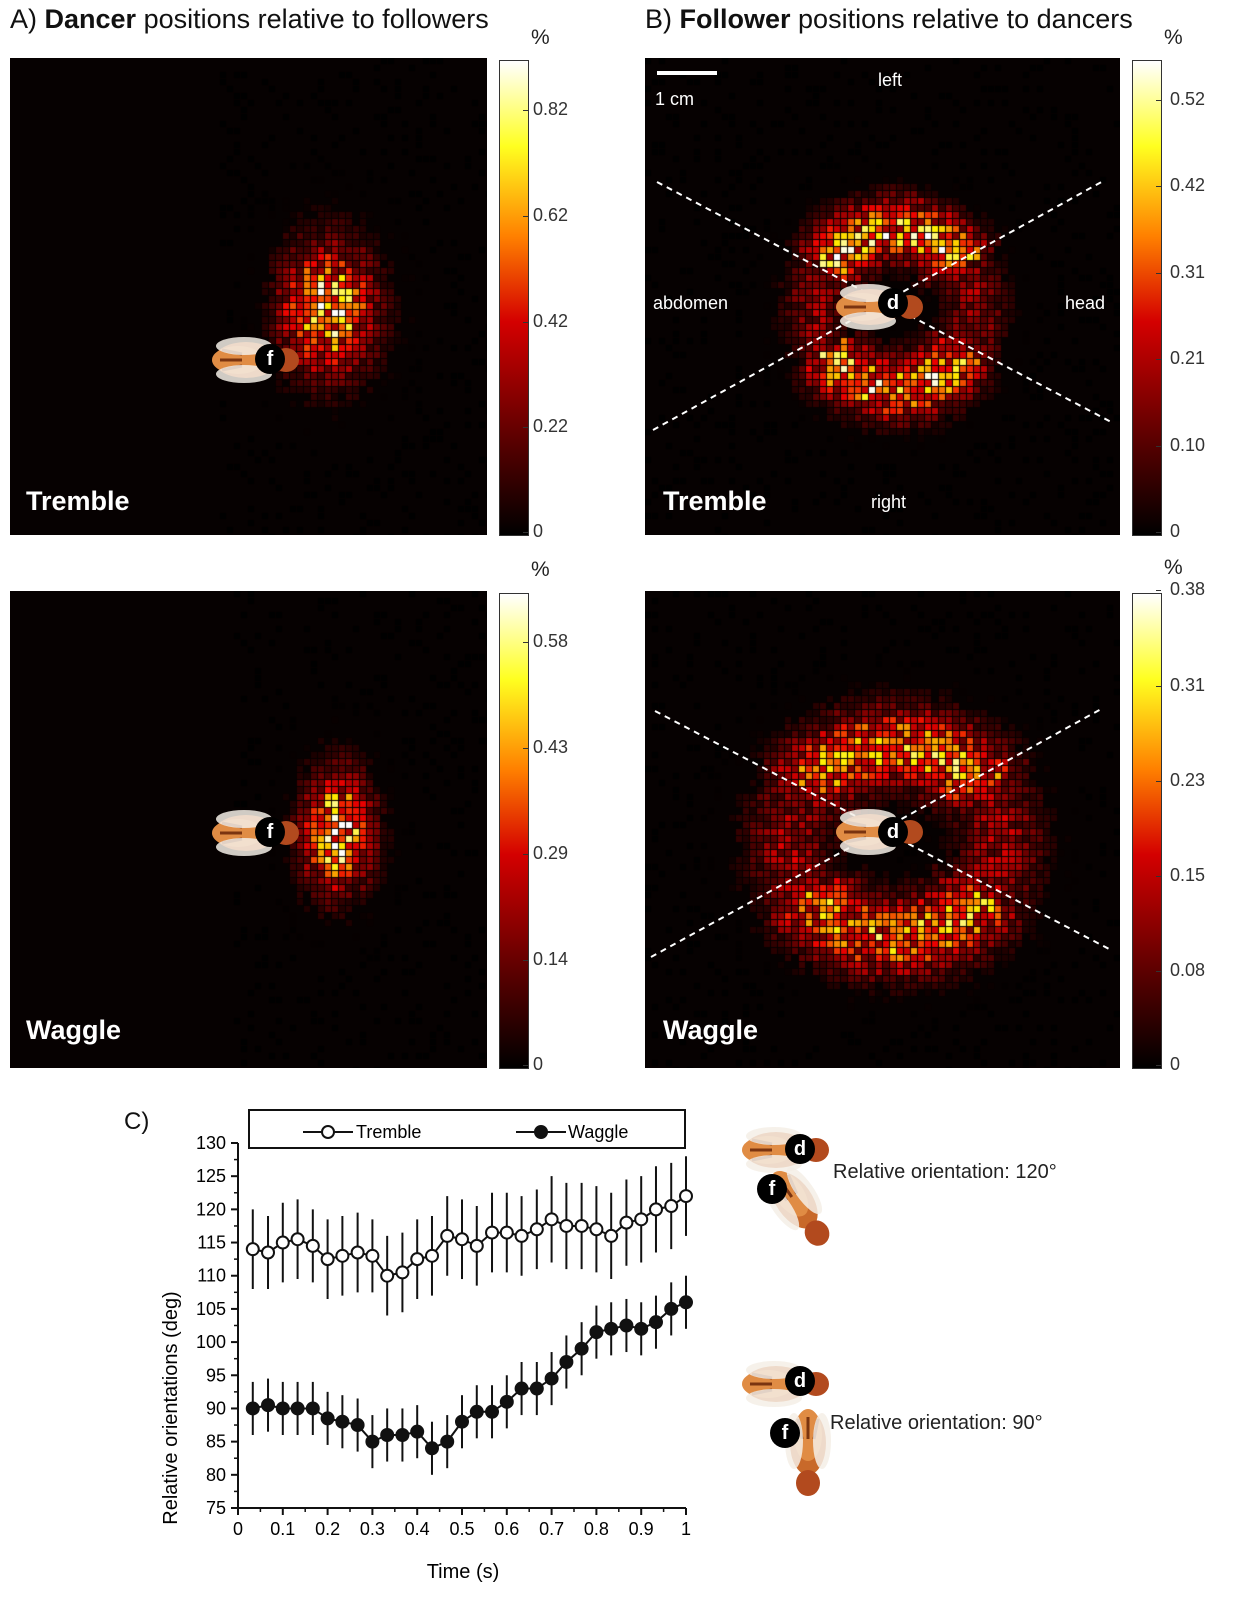 The height and width of the screenshot is (1608, 1253). What do you see at coordinates (248, 829) in the screenshot?
I see `heatmap-dancer-waggle: f Waggle` at bounding box center [248, 829].